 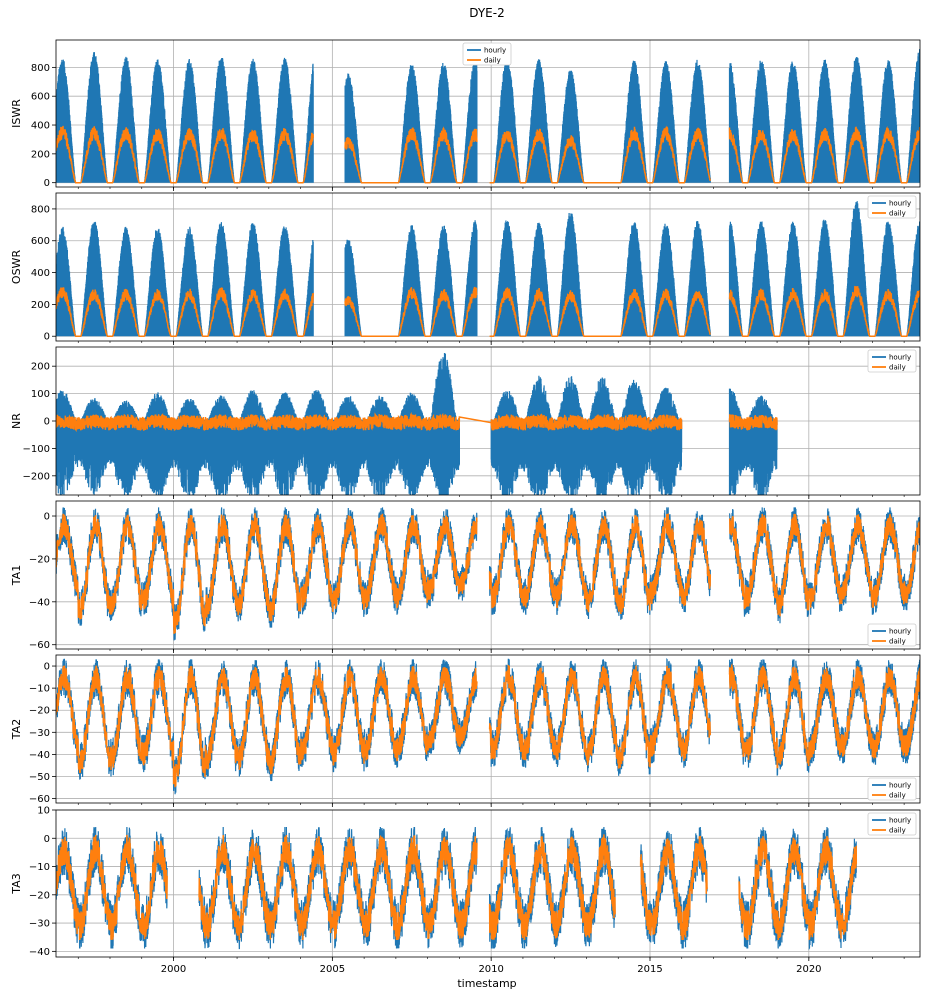 I want to click on x-tick-label: 2010, so click(x=490, y=969).